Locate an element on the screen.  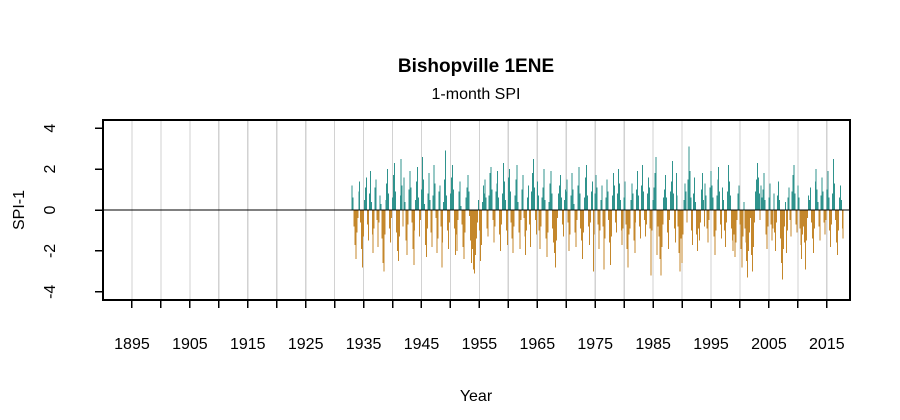
y-tick-label: 2 is located at coordinates (50, 169).